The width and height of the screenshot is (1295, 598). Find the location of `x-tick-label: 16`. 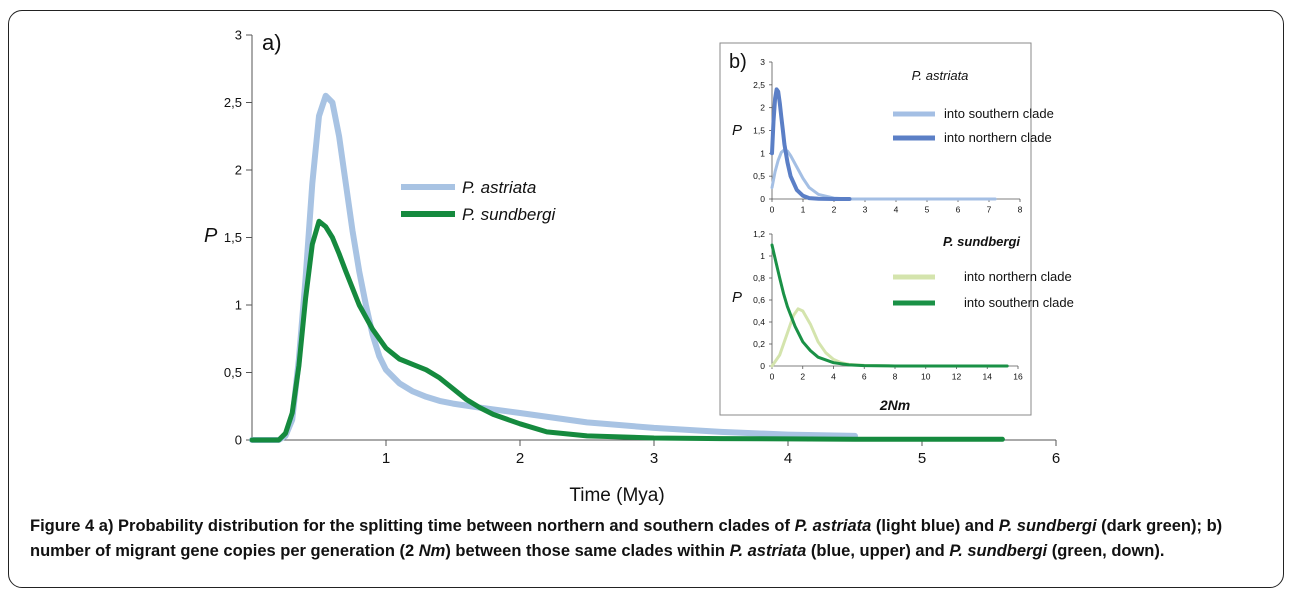

x-tick-label: 16 is located at coordinates (1018, 377).